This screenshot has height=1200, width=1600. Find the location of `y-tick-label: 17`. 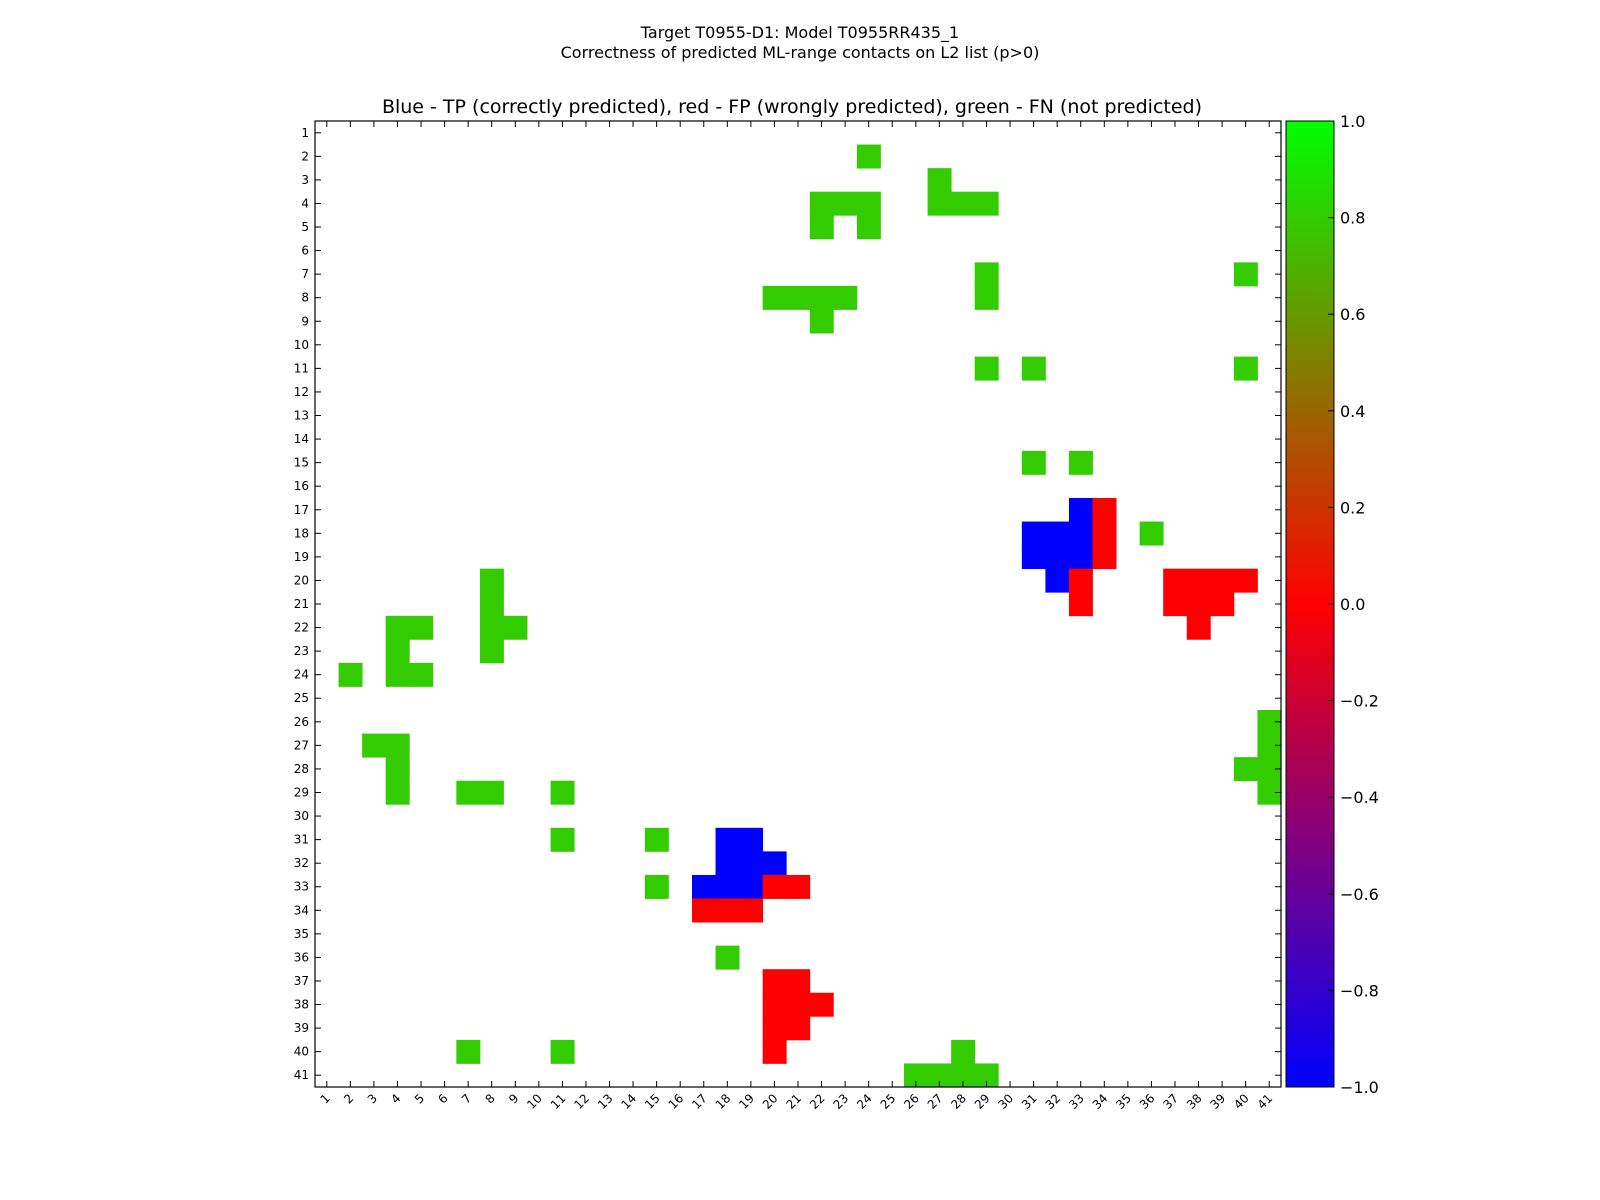

y-tick-label: 17 is located at coordinates (301, 510).